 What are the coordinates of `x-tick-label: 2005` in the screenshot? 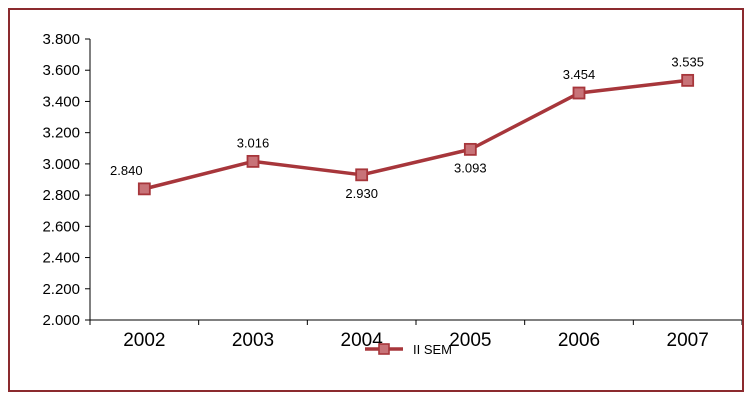 It's located at (470, 340).